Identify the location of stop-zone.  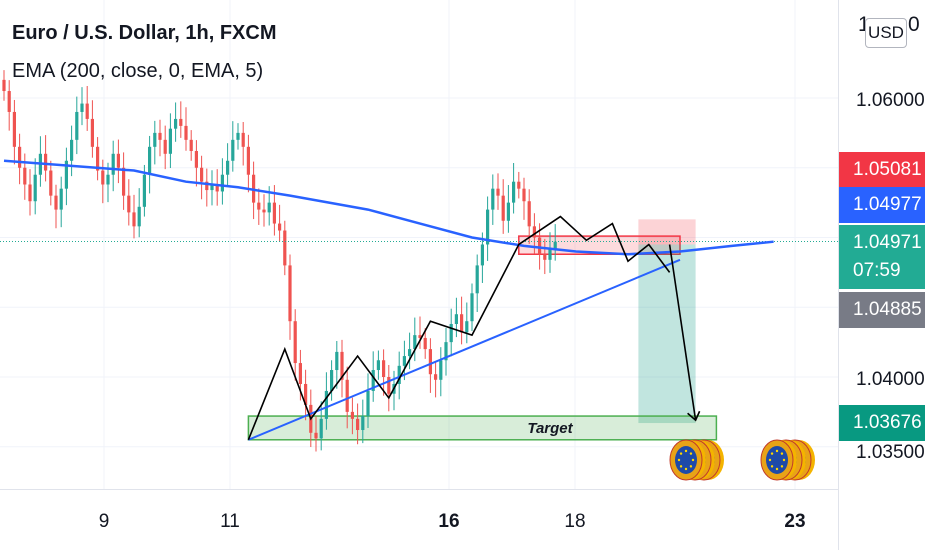
(667, 232).